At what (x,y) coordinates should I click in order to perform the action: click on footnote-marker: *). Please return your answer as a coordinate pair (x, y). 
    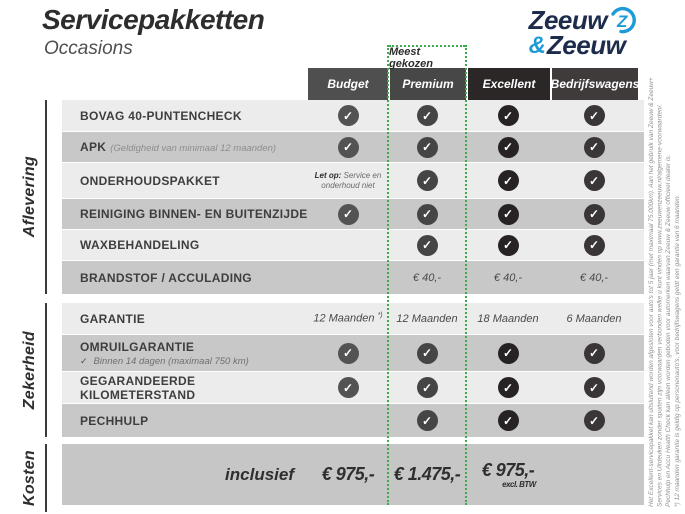
    Looking at the image, I should click on (380, 316).